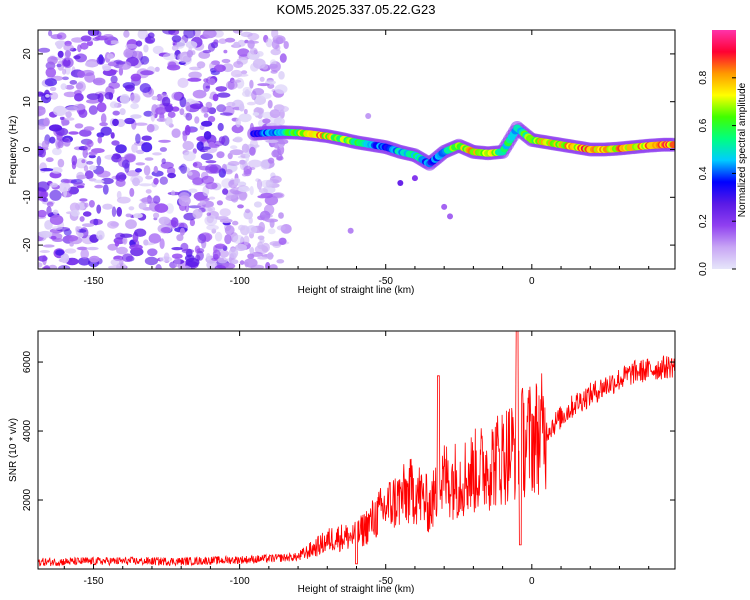 The width and height of the screenshot is (750, 600). What do you see at coordinates (717, 173) in the screenshot?
I see `colorbar-ticks: 0.0 0.2 0.4 0.6 0.8` at bounding box center [717, 173].